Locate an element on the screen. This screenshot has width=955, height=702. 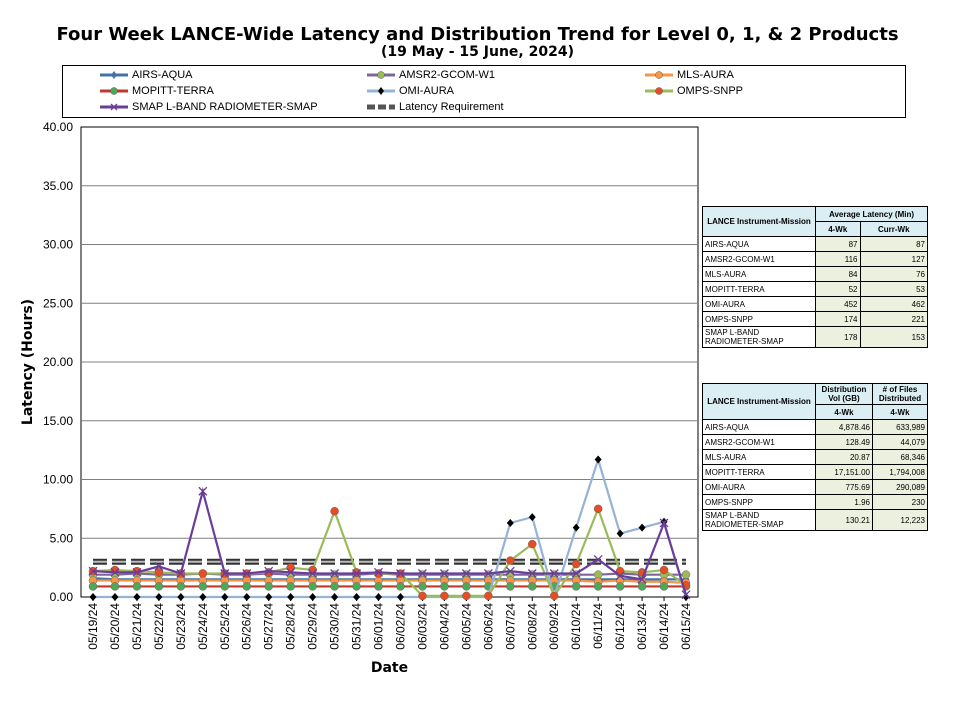
y-tick-label: 35.00 is located at coordinates (58, 186).